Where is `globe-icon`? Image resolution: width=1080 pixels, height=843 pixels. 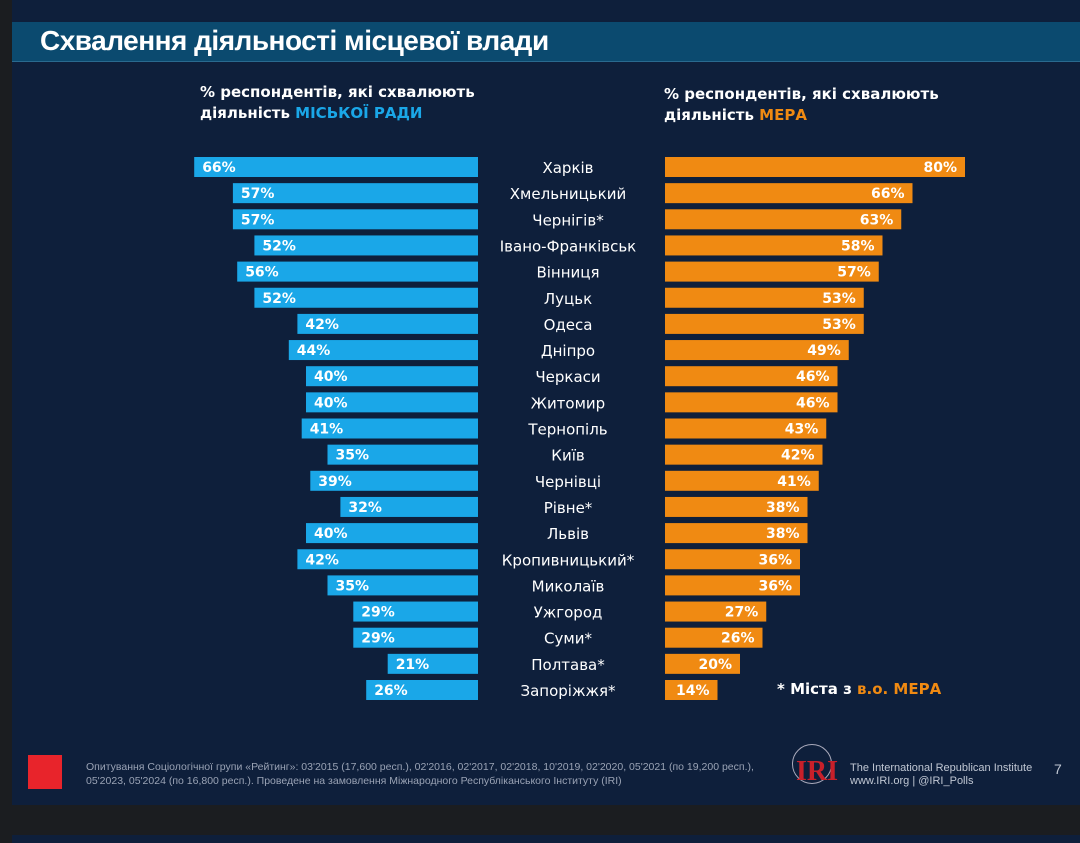
globe-icon is located at coordinates (812, 764).